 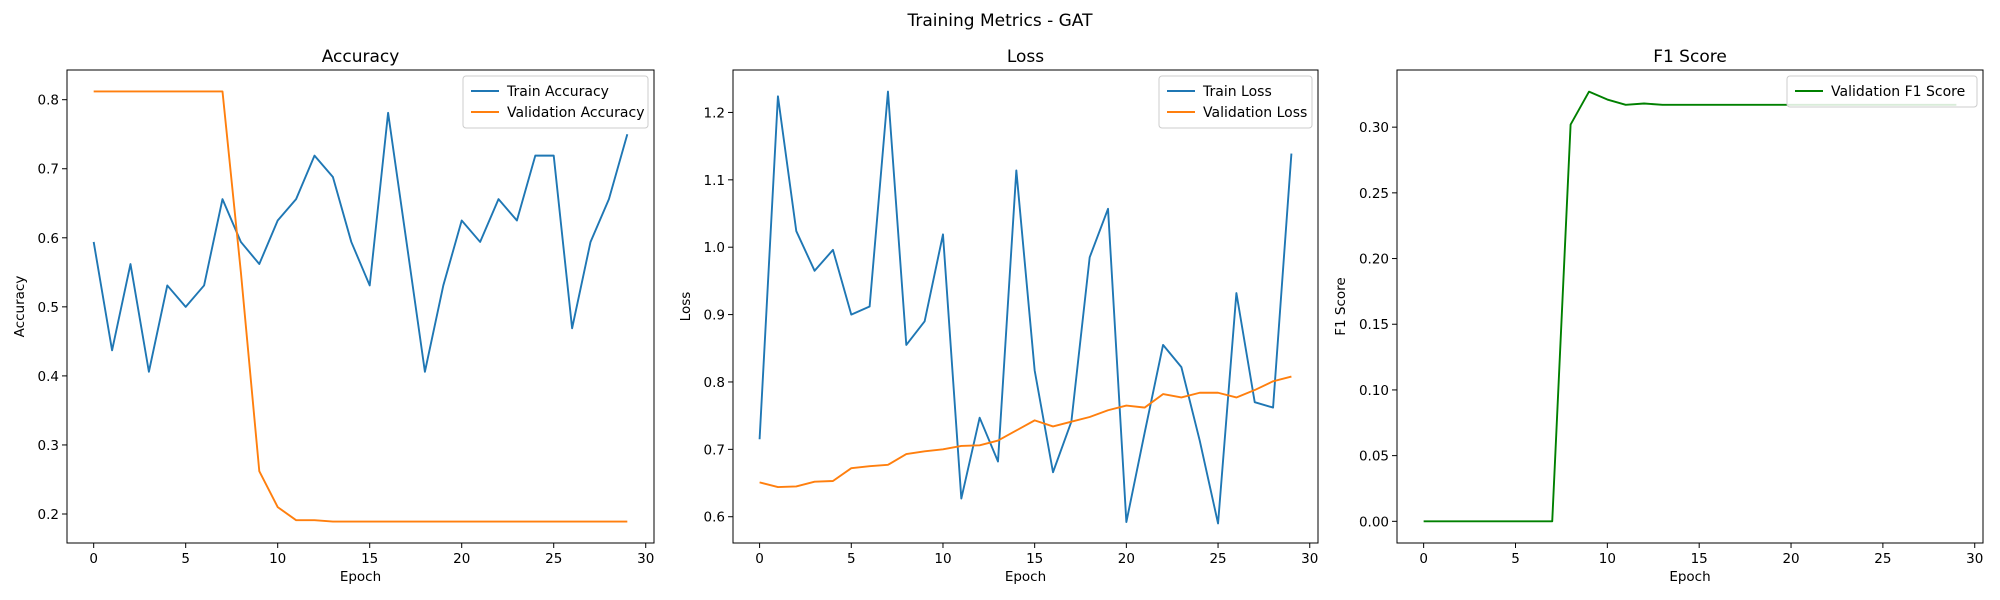 What do you see at coordinates (557, 92) in the screenshot?
I see `legend-label-train-accuracy: Train Accuracy` at bounding box center [557, 92].